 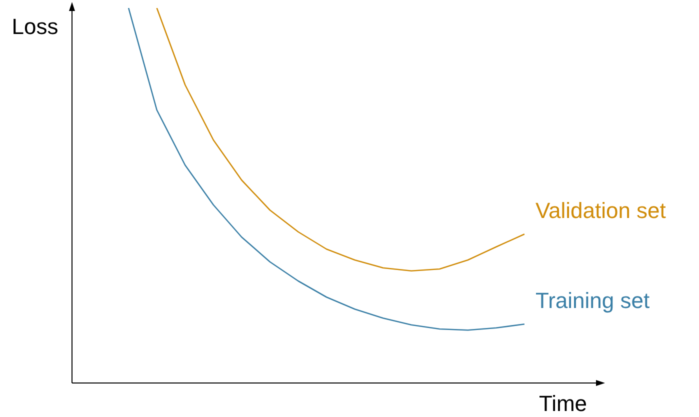 I want to click on series-label: Validation set, so click(x=600, y=211).